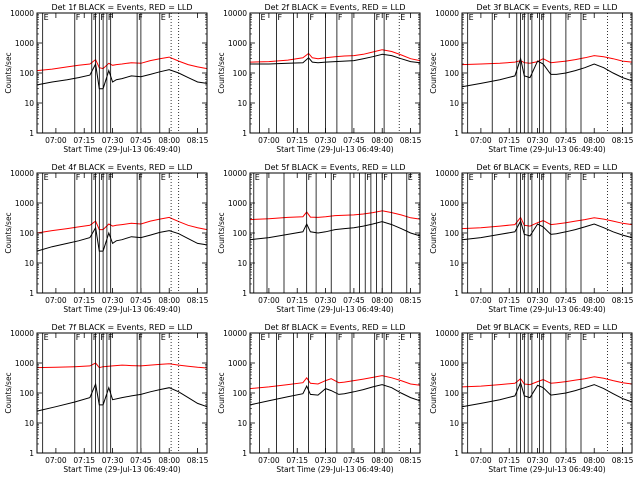  What do you see at coordinates (121, 327) in the screenshot?
I see `chart-title: Det 7f BLACK = Events, RED = LLD` at bounding box center [121, 327].